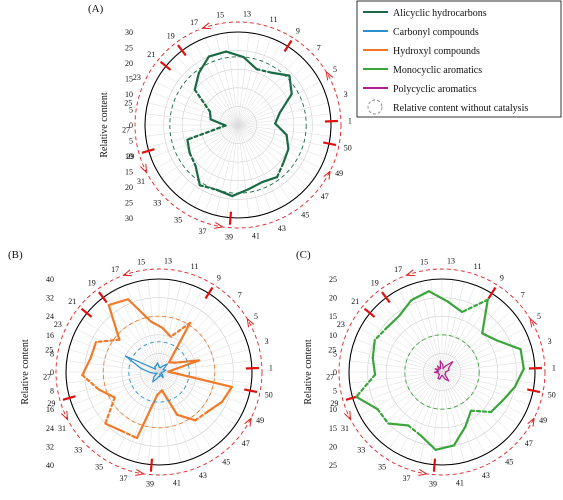 This screenshot has width=563, height=500. I want to click on outer-axis-circle, so click(442, 372).